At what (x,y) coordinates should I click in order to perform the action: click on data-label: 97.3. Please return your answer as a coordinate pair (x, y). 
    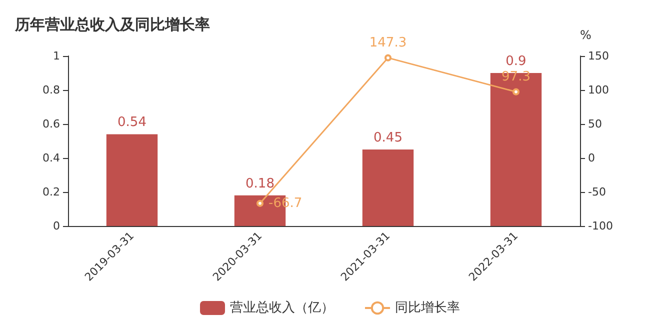
    Looking at the image, I should click on (516, 76).